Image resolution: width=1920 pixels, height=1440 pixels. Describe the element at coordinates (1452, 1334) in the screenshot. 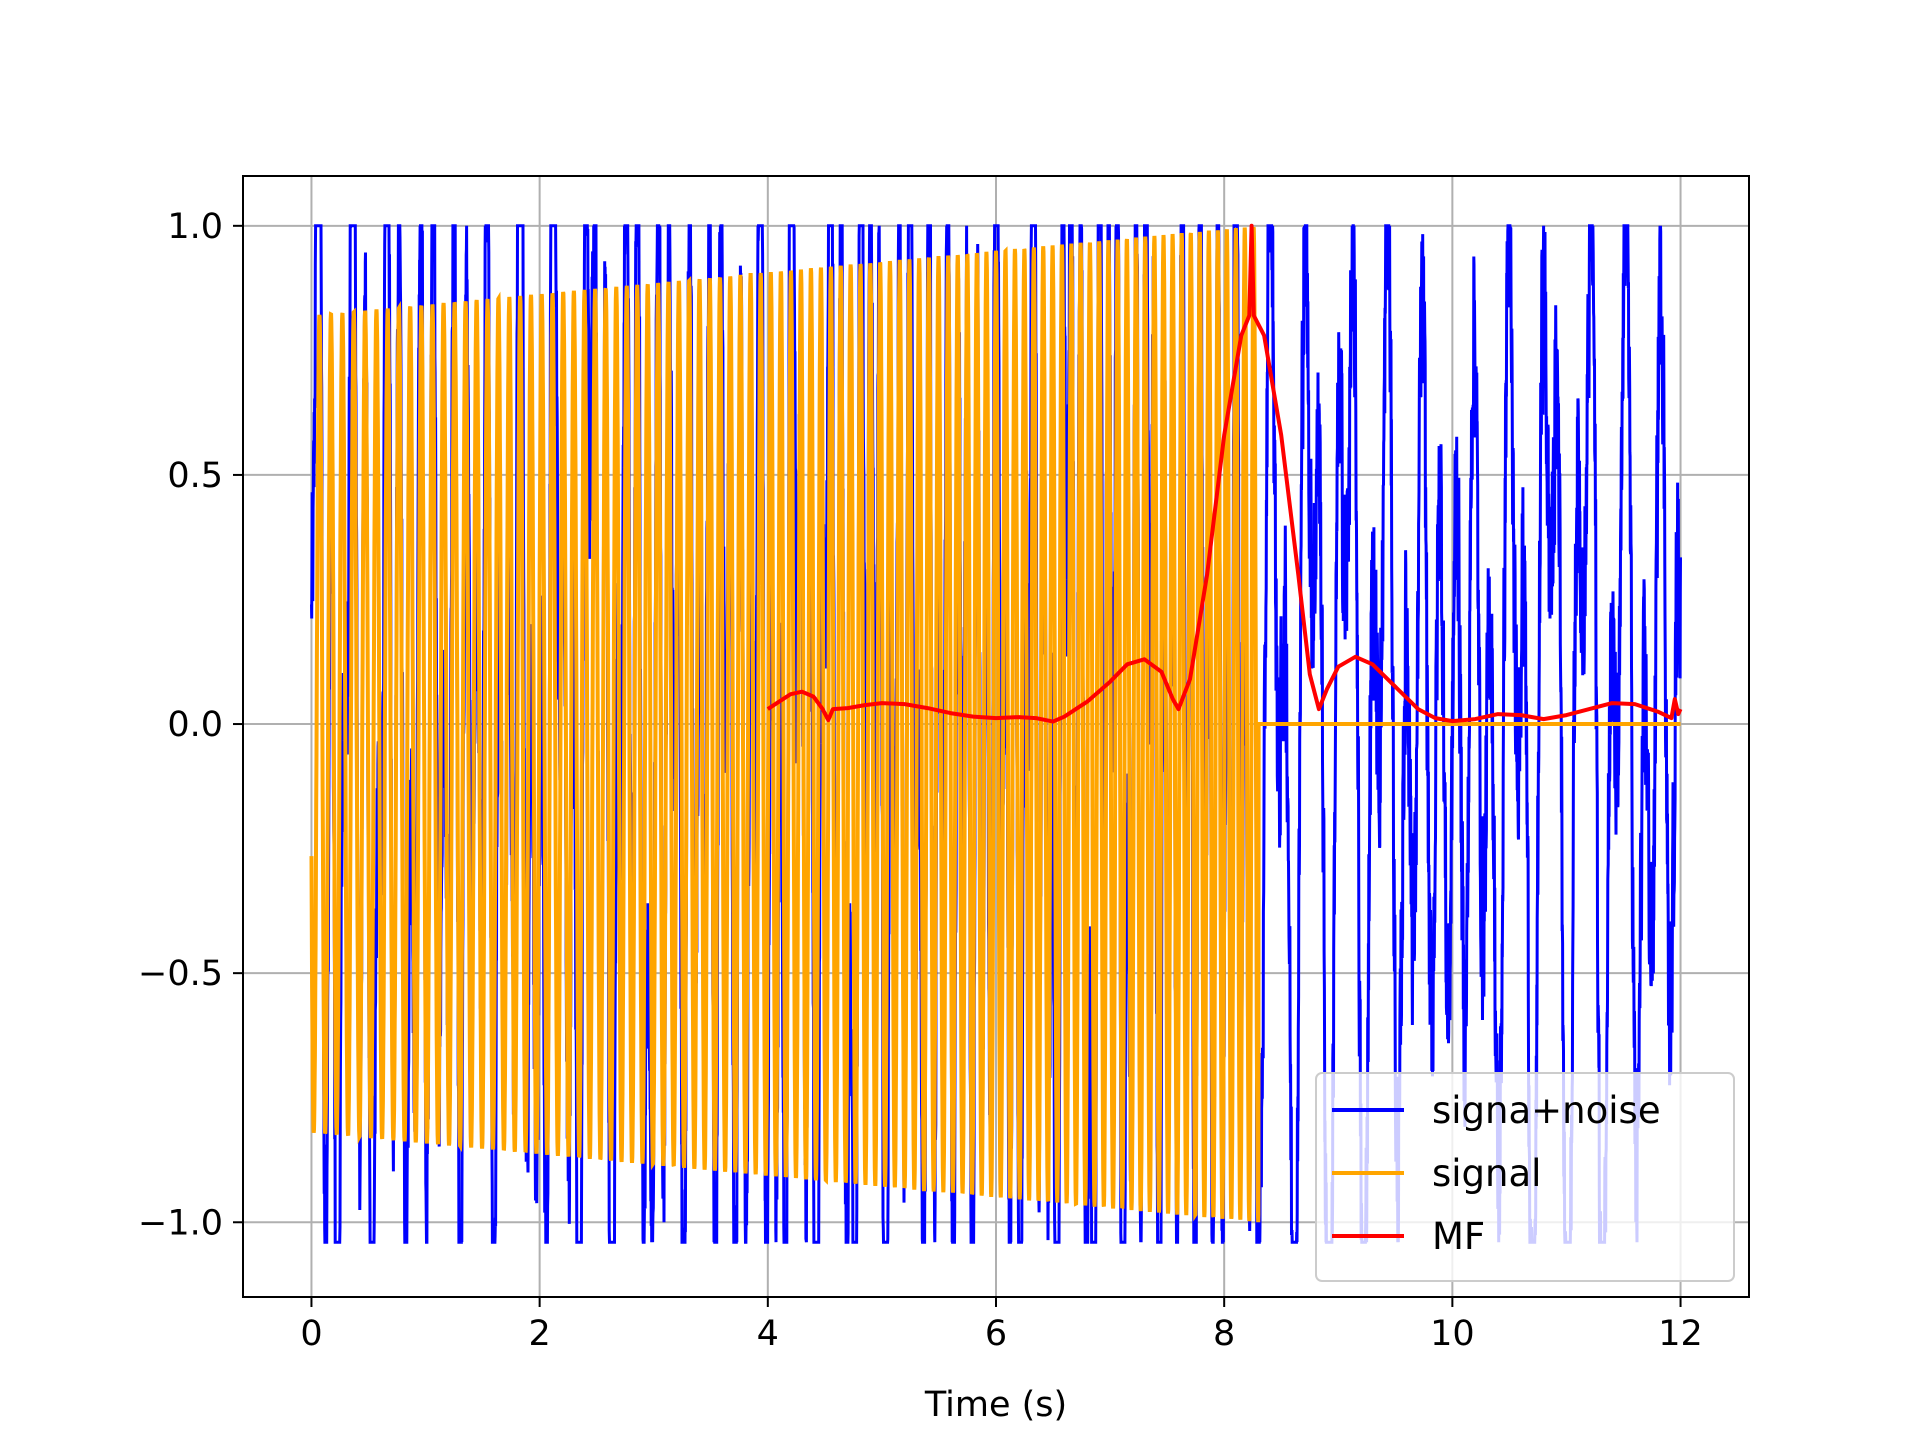

I see `x-tick-label: 10` at that location.